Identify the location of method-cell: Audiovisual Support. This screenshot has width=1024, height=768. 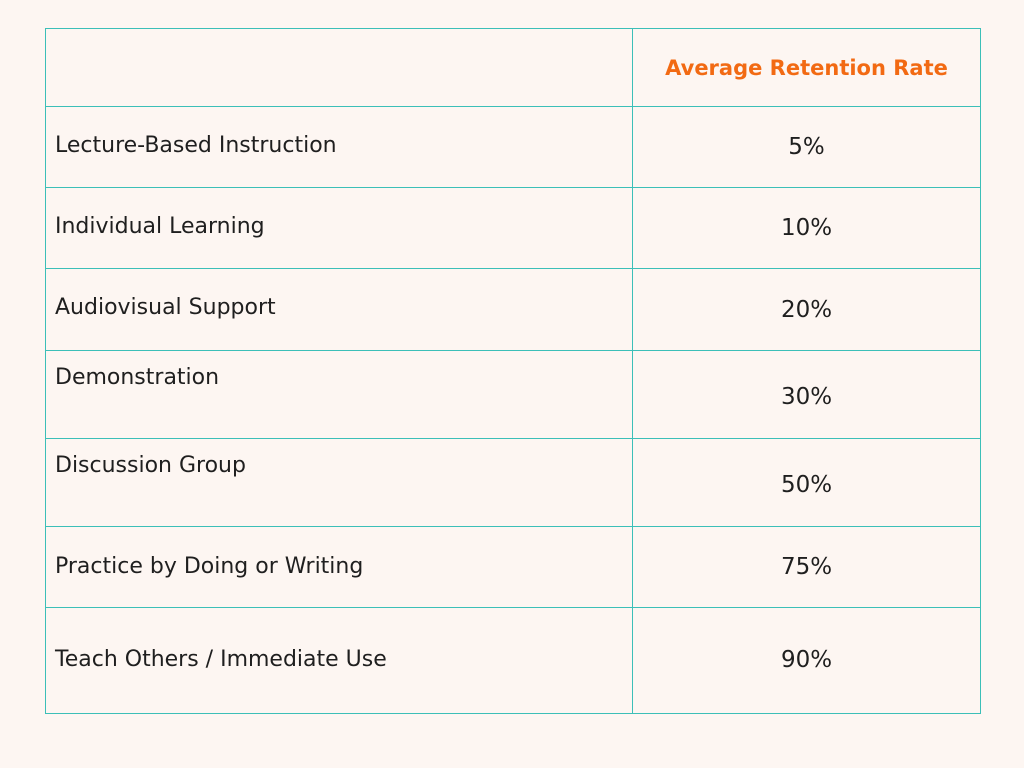
(339, 309).